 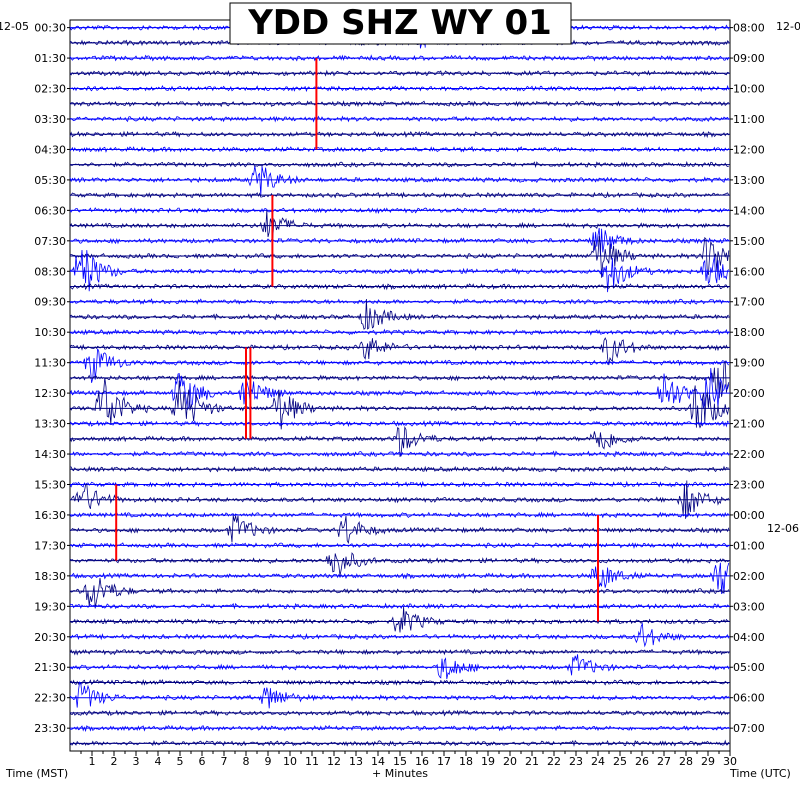 What do you see at coordinates (50, 424) in the screenshot?
I see `left-tick-label: 13:30` at bounding box center [50, 424].